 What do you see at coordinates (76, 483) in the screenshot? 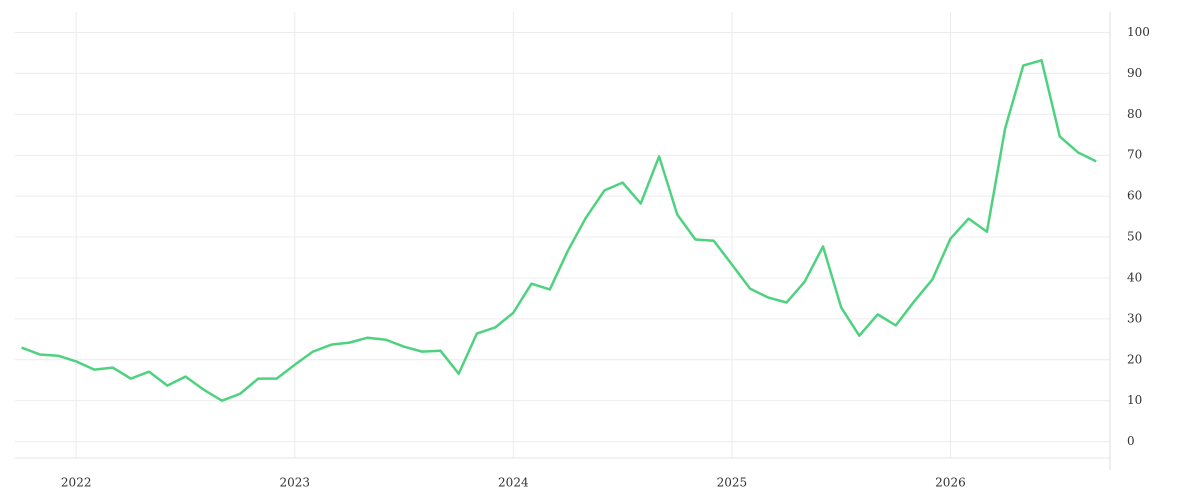
I see `x-tick-label: 2022` at bounding box center [76, 483].